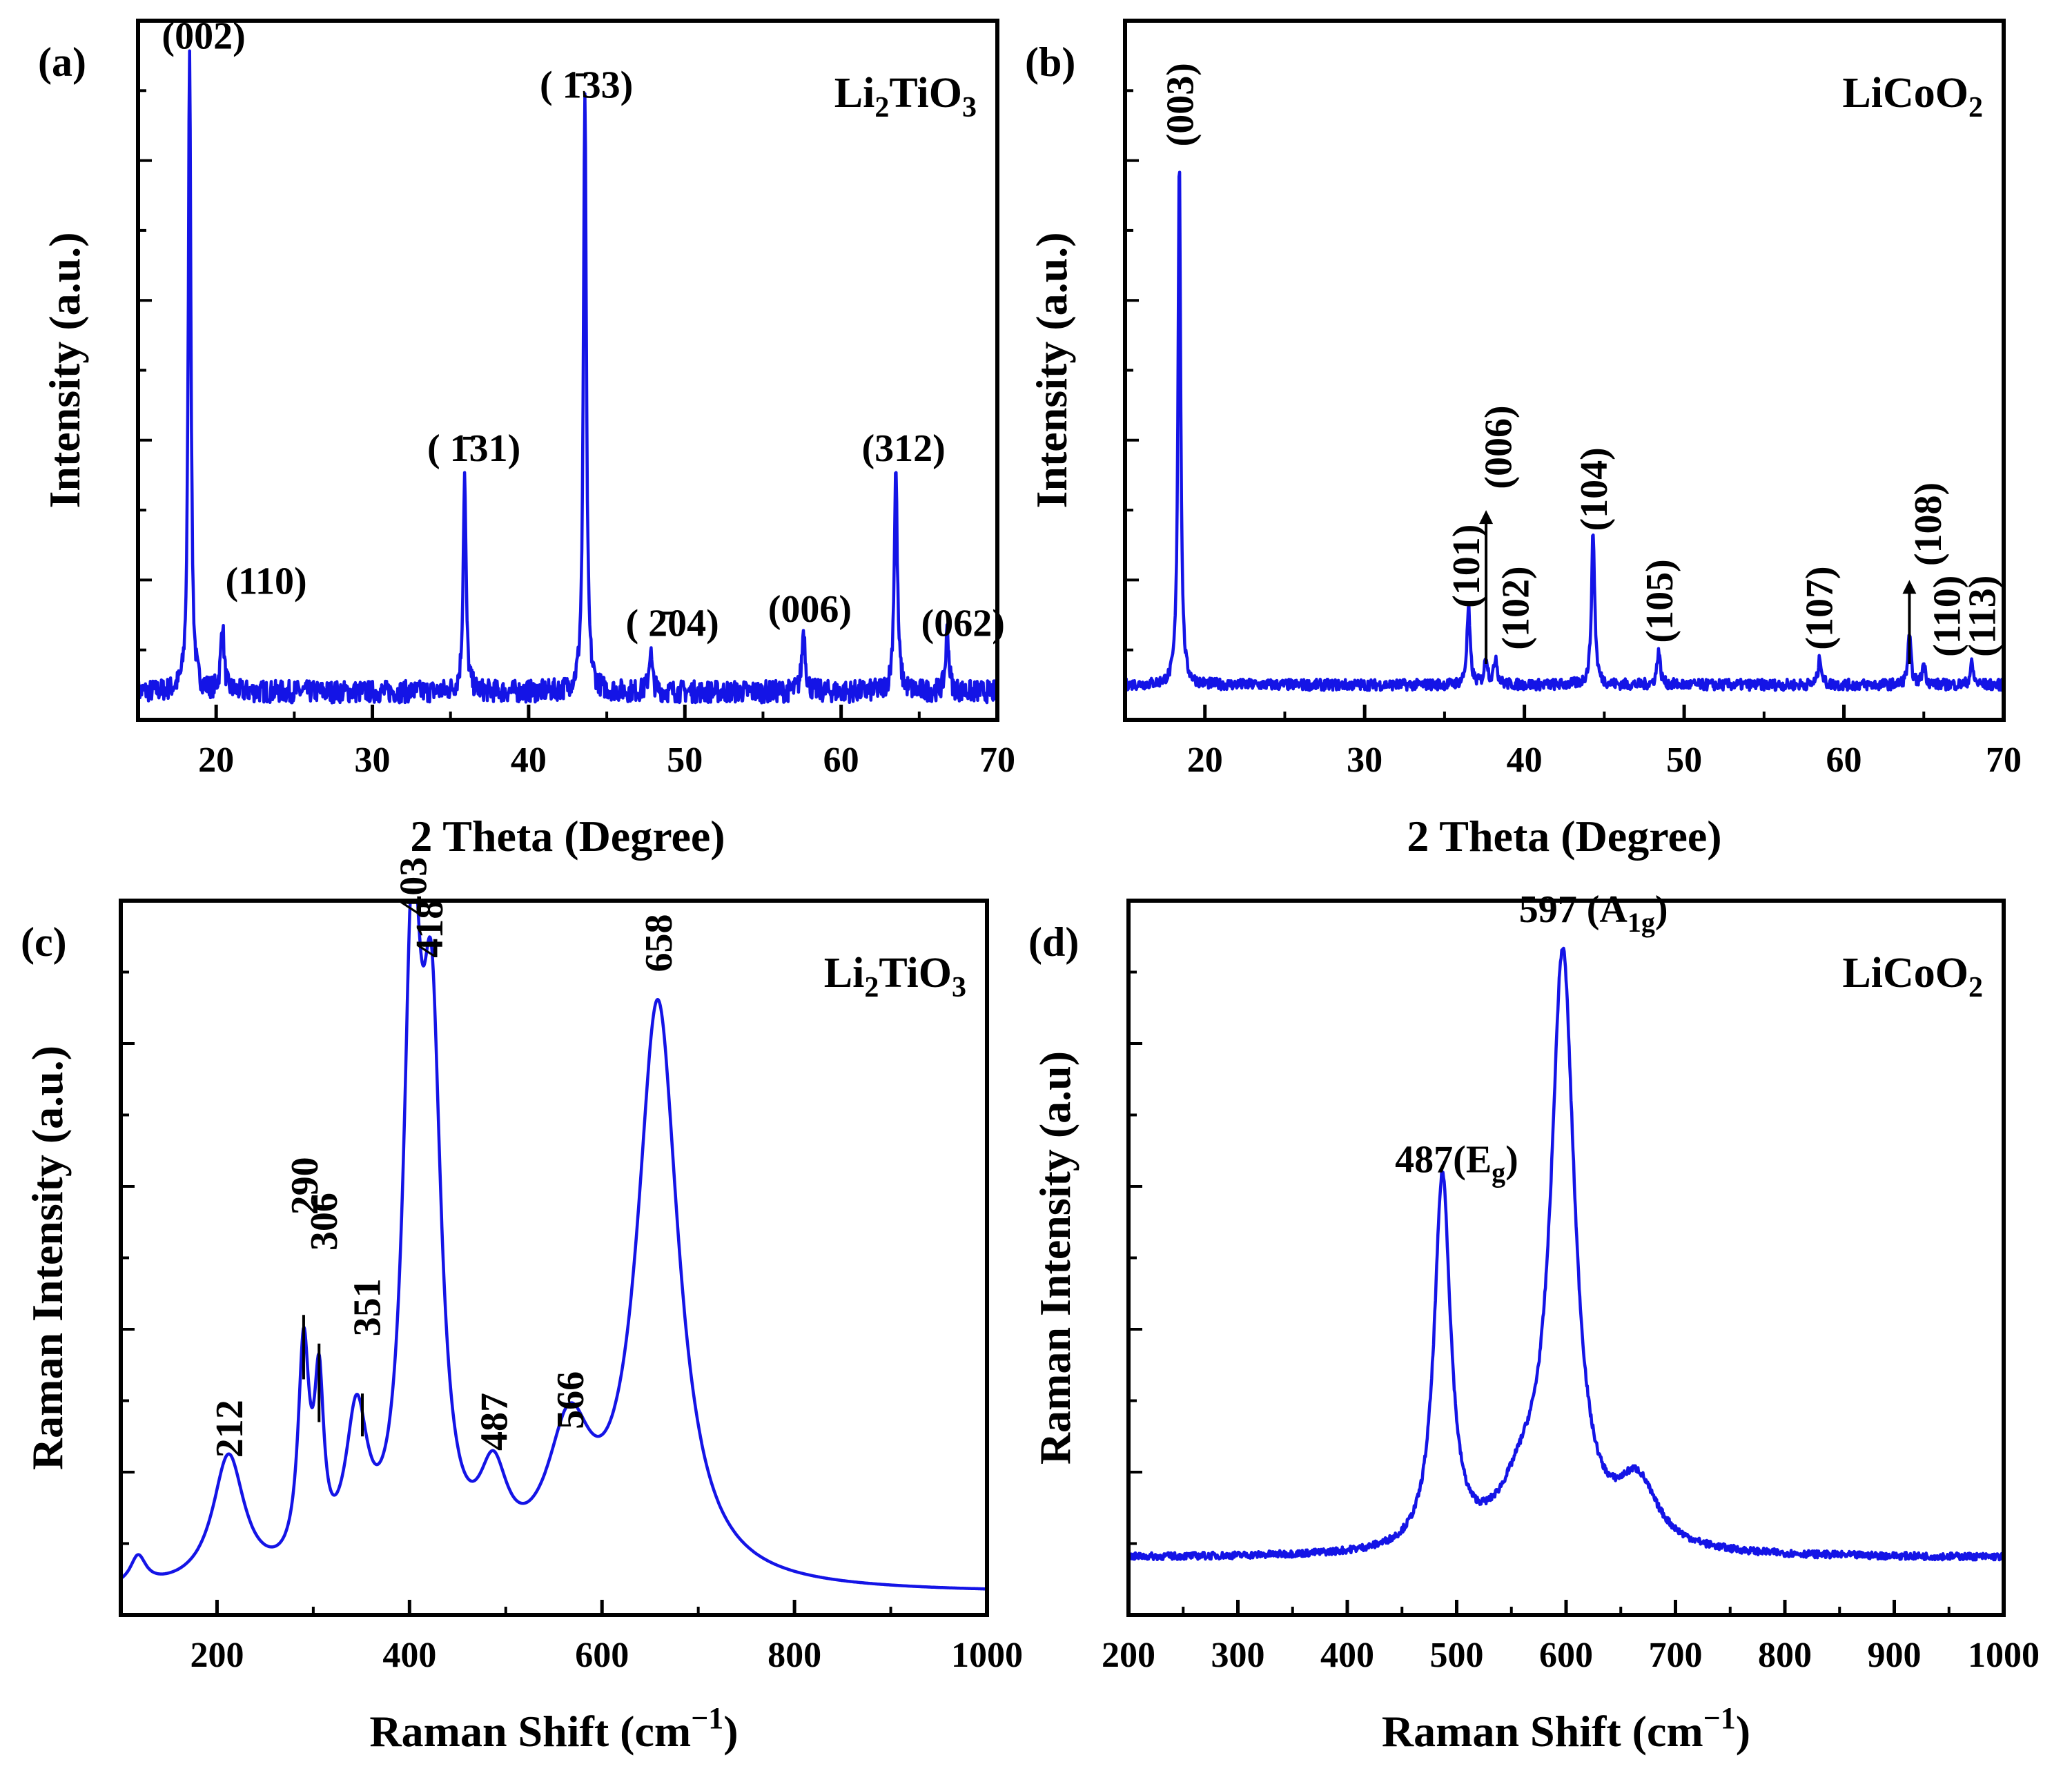  I want to click on panel-label: (c), so click(44, 942).